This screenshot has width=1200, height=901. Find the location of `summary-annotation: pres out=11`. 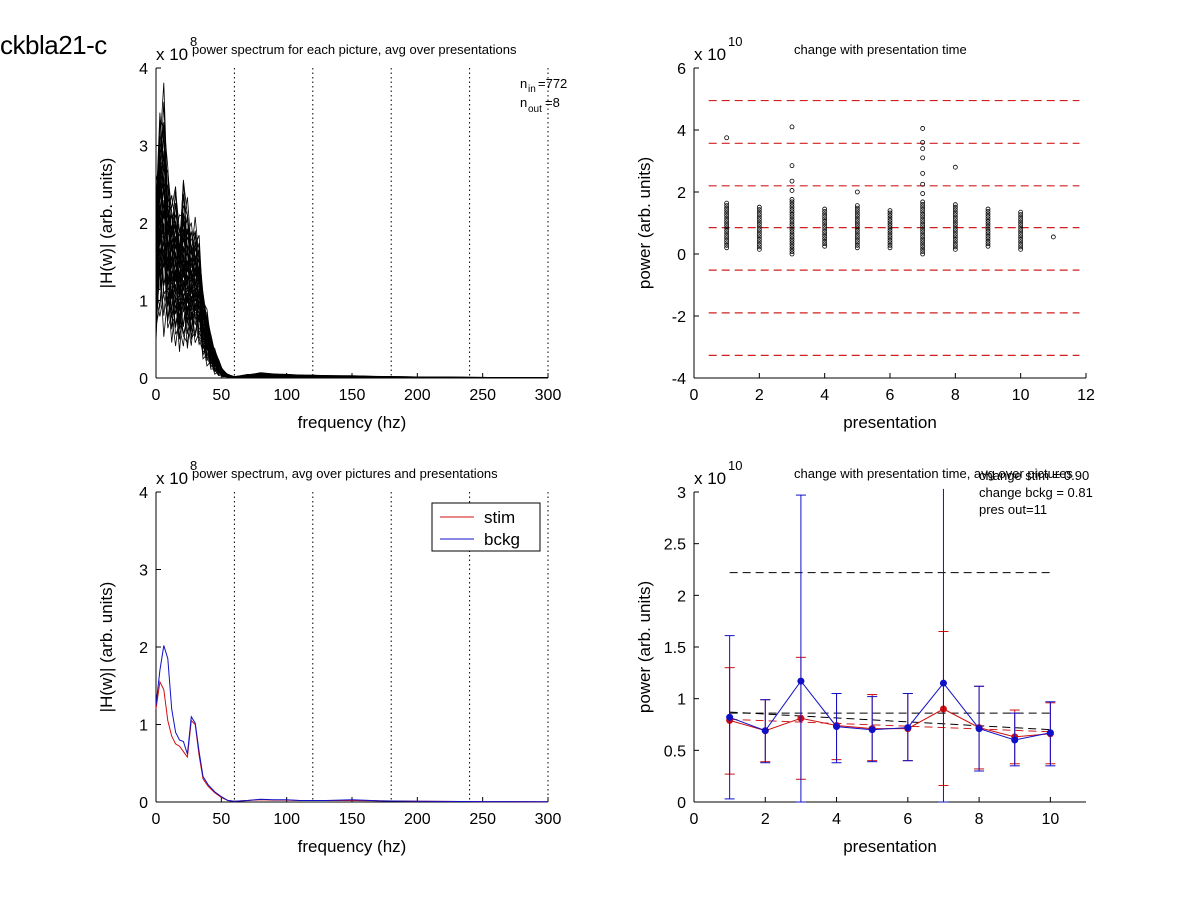

summary-annotation: pres out=11 is located at coordinates (1013, 509).